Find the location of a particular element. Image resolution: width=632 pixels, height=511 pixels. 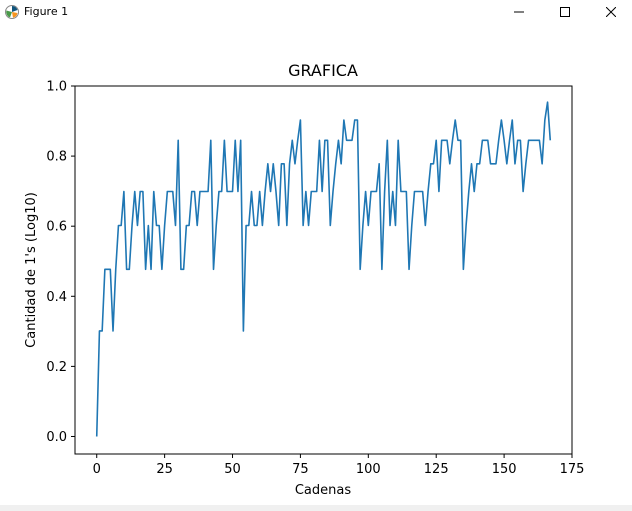

x-tick-label: 175 is located at coordinates (572, 469).